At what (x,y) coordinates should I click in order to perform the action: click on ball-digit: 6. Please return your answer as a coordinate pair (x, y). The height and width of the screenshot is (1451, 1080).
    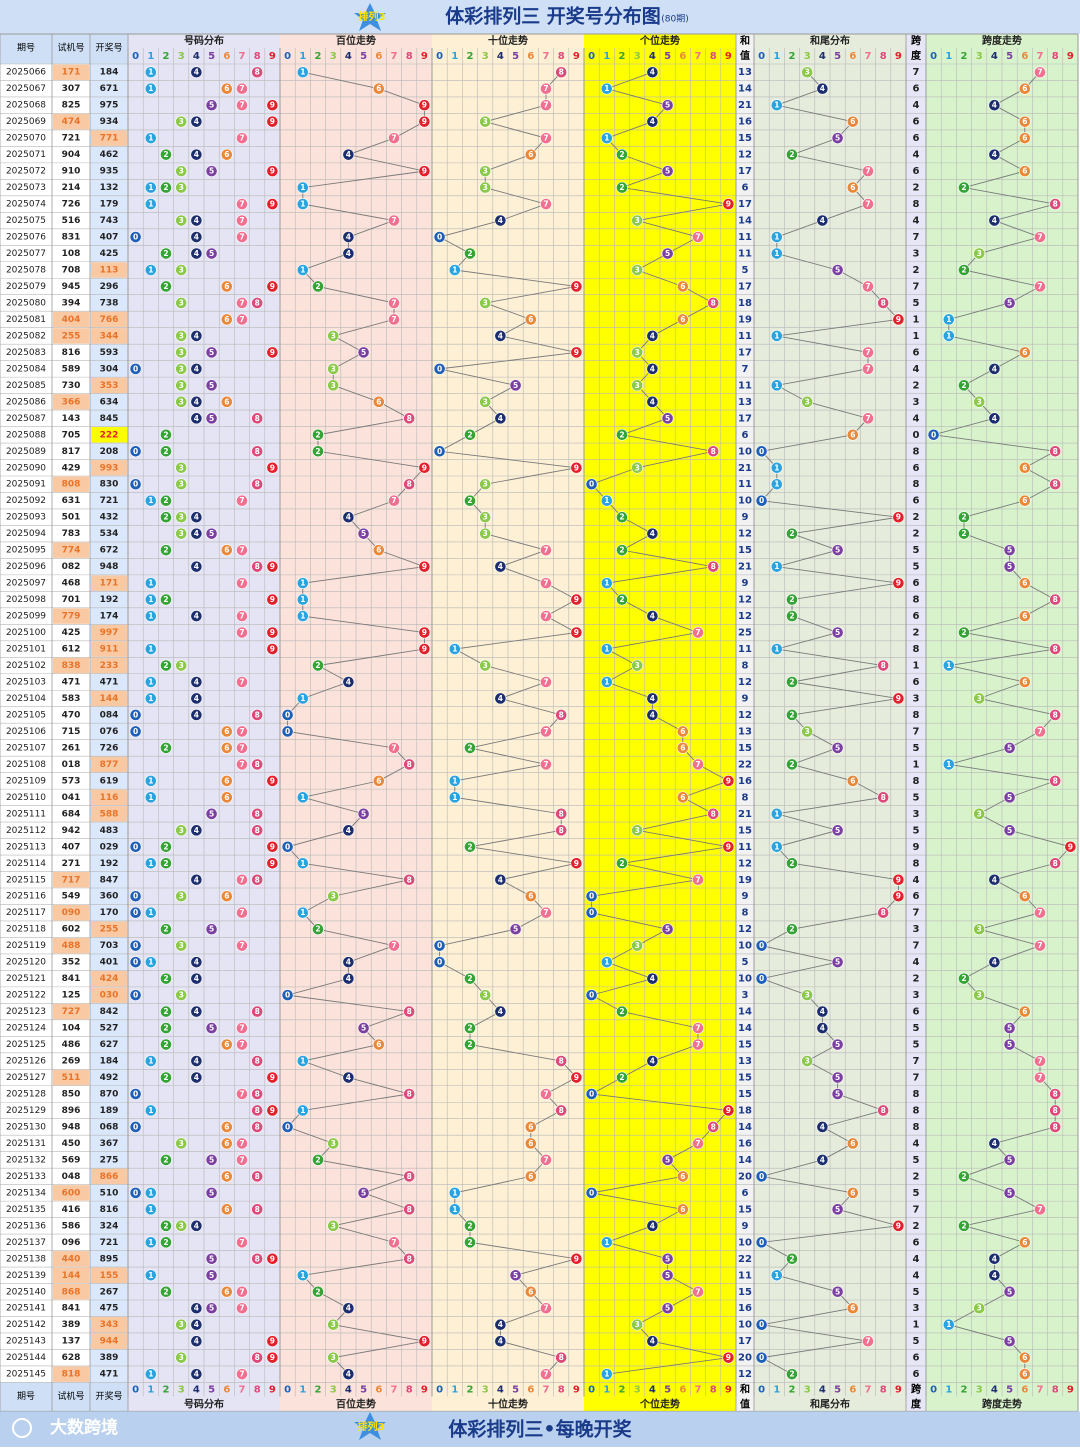
    Looking at the image, I should click on (852, 434).